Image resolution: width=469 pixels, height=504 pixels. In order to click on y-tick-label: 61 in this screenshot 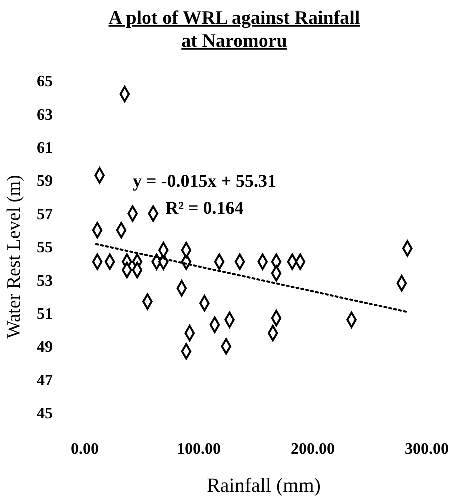, I will do `click(45, 148)`.